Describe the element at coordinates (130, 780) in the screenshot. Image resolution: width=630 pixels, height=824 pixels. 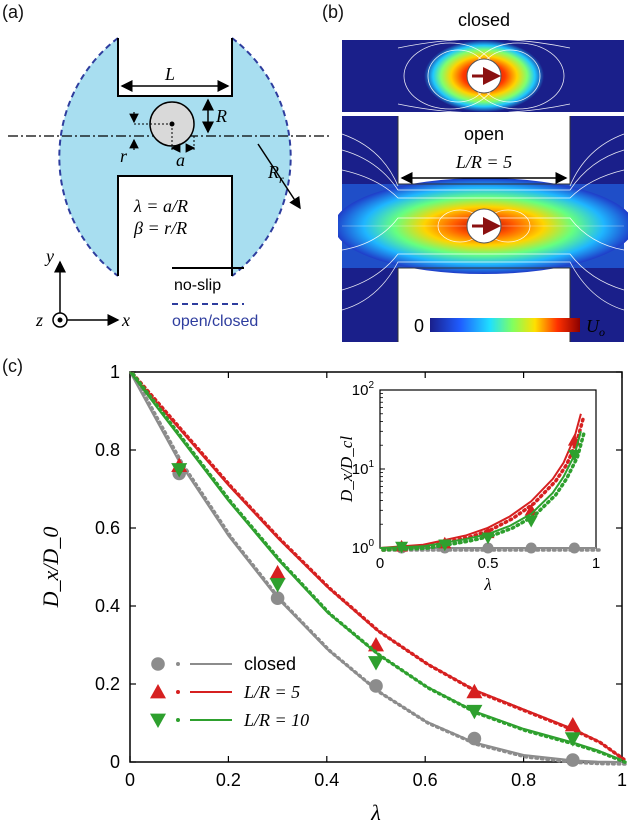
I see `x-tick-label: 0` at that location.